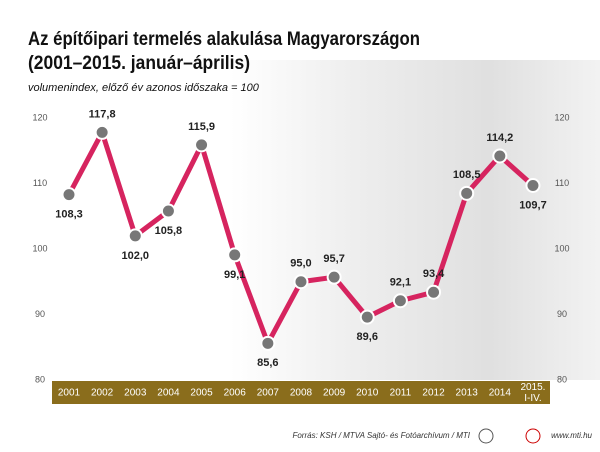 This screenshot has height=452, width=600. Describe the element at coordinates (561, 248) in the screenshot. I see `y-tick-label-right: 100` at that location.